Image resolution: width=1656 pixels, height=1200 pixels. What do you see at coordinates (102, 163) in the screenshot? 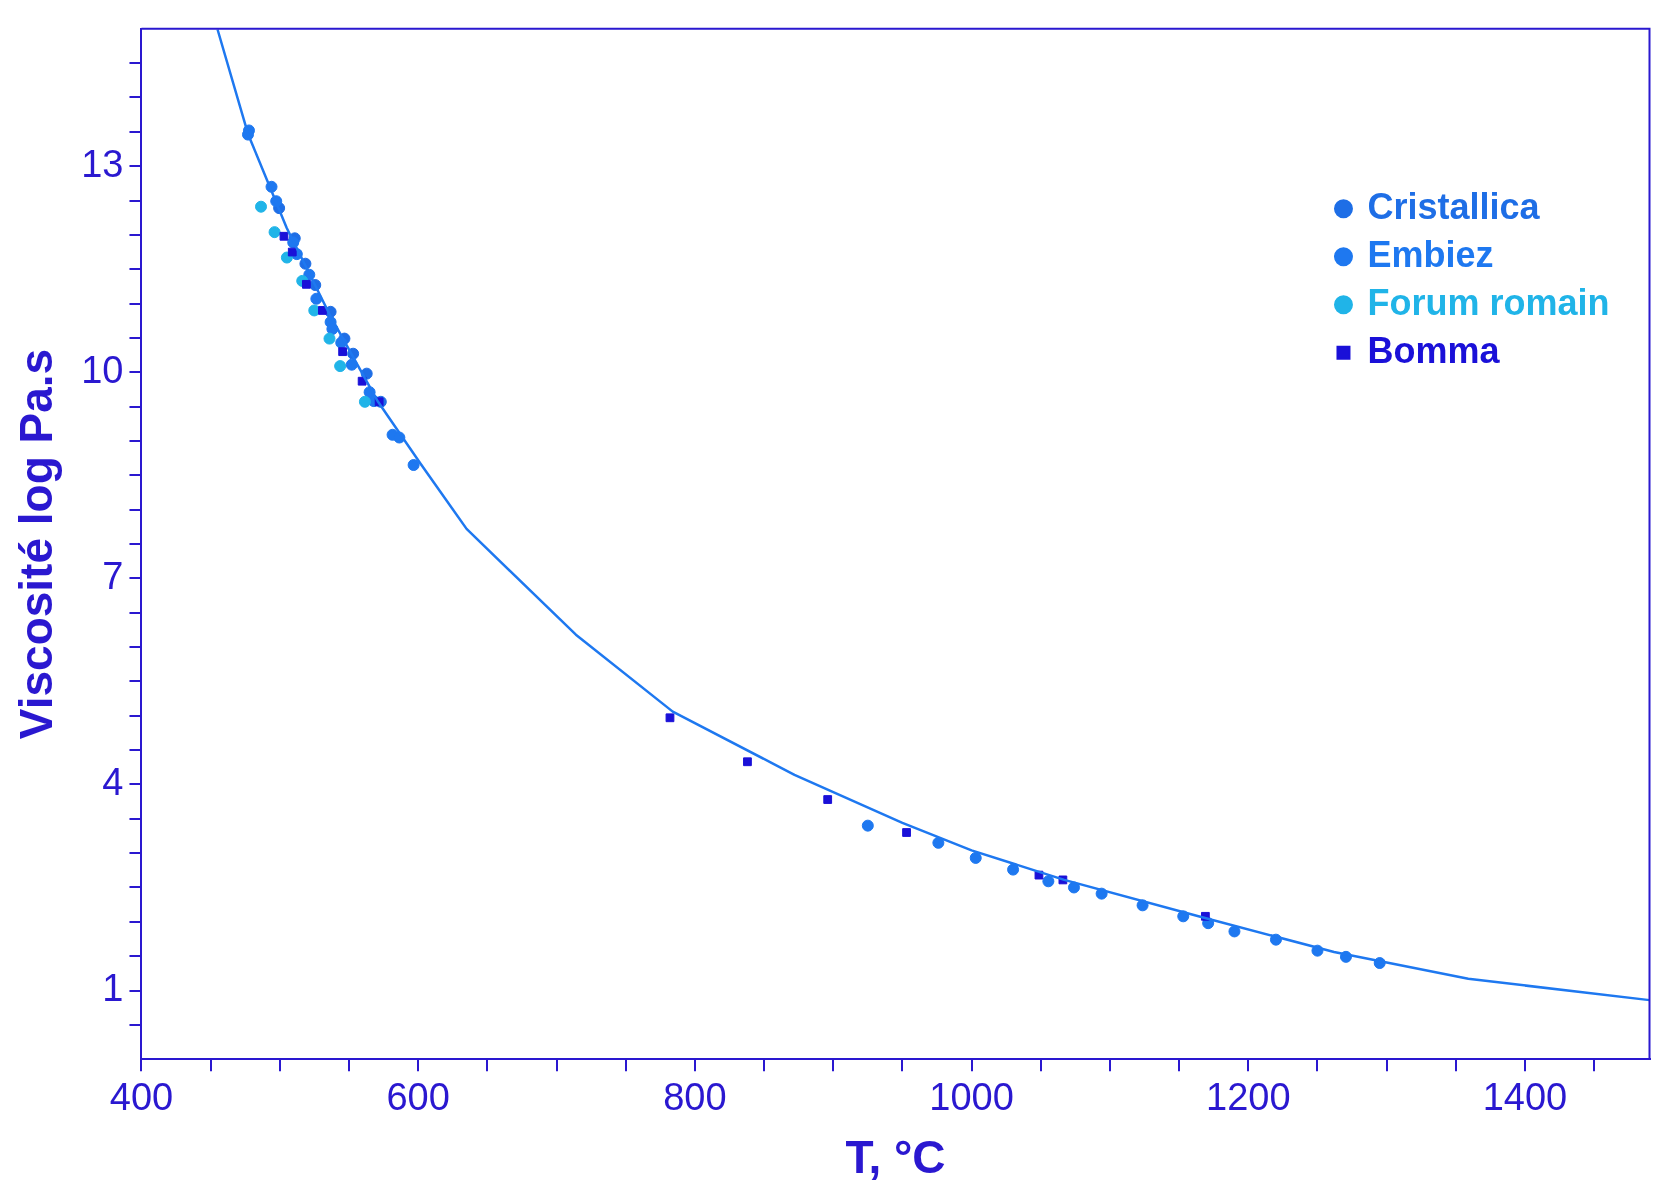
I see `y-tick-label: 13` at bounding box center [102, 163].